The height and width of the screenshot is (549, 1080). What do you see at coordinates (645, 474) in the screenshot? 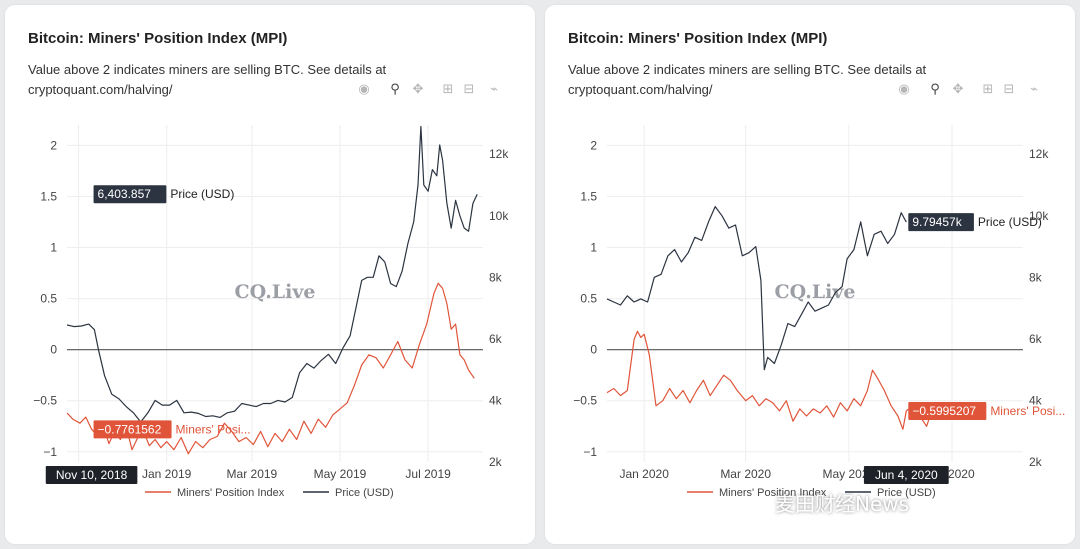
I see `x-tick-label: Jan 2020` at bounding box center [645, 474].